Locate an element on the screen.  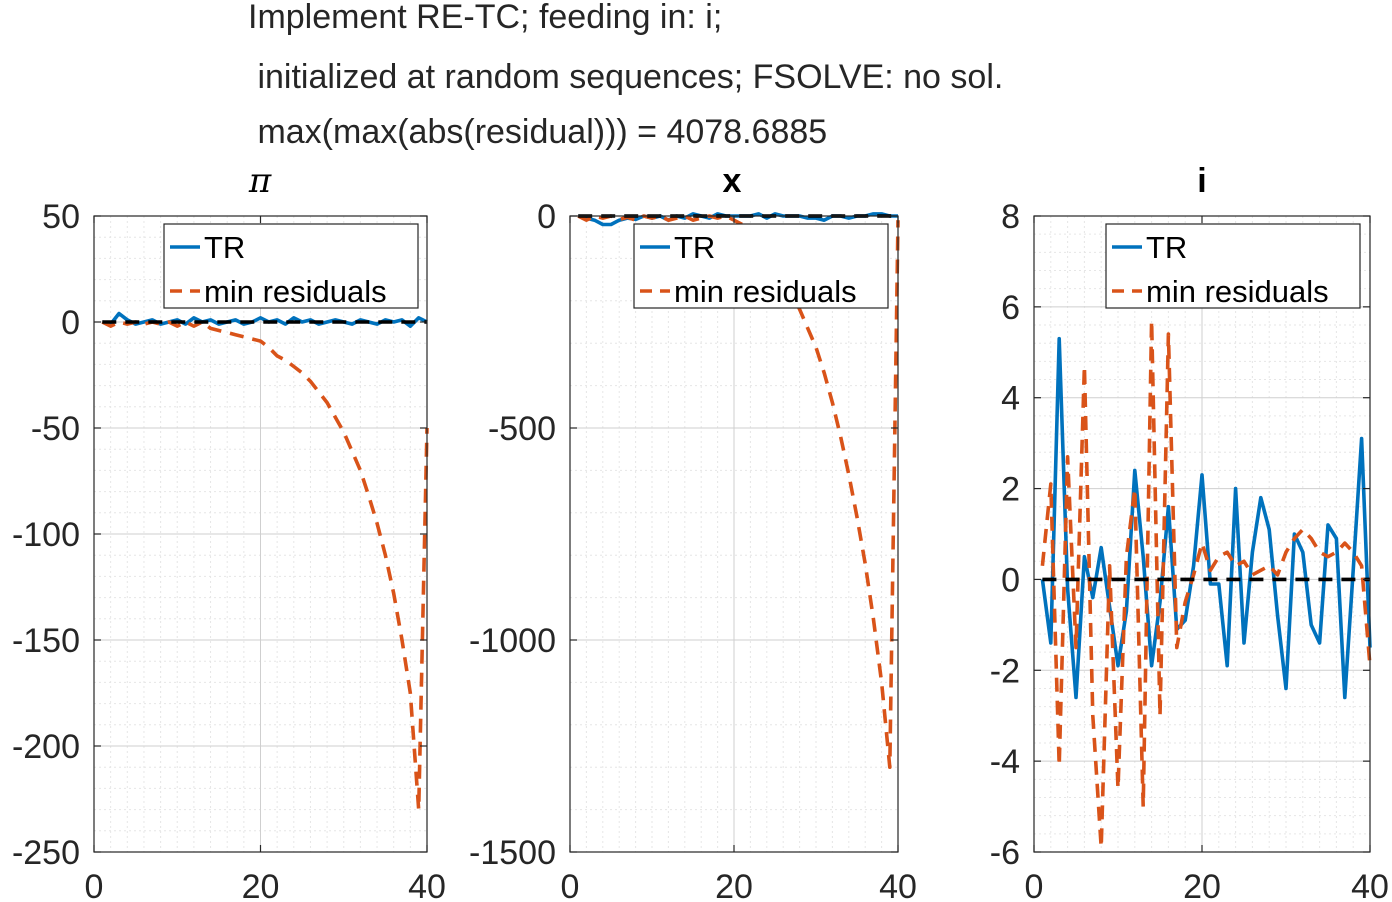
y-tick-label: -150 is located at coordinates (46, 641).